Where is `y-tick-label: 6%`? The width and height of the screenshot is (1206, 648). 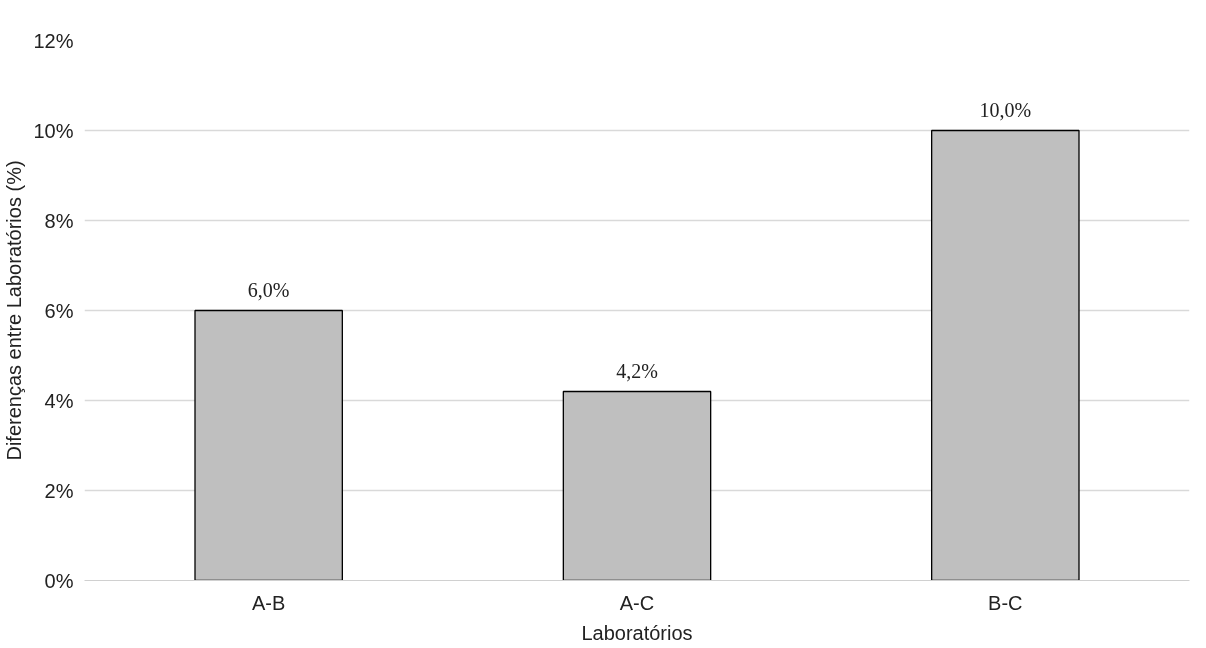
y-tick-label: 6% is located at coordinates (59, 310).